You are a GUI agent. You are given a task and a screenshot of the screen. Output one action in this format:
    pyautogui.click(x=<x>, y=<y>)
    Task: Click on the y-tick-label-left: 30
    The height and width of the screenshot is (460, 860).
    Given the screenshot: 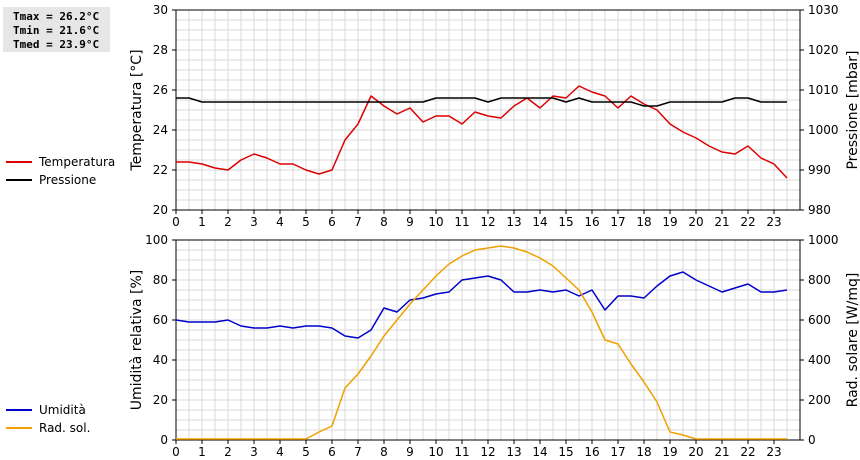 What is the action you would take?
    pyautogui.click(x=160, y=10)
    